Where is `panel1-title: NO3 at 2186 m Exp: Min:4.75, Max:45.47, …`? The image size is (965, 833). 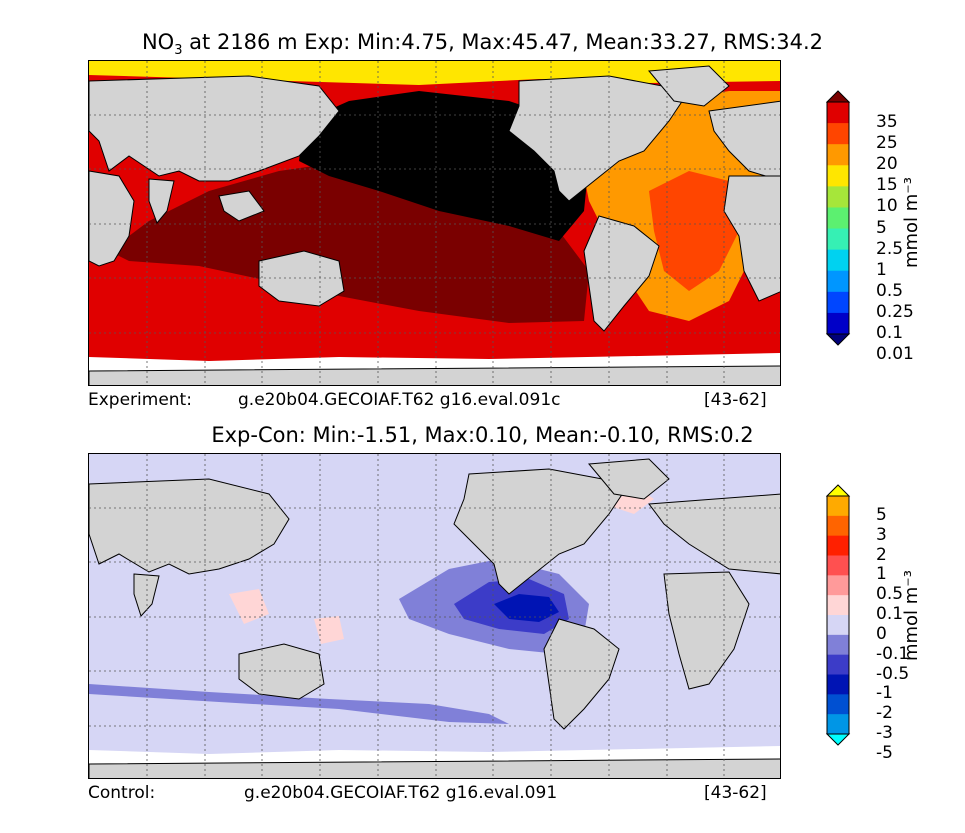
panel1-title: NO3 at 2186 m Exp: Min:4.75, Max:45.47, … is located at coordinates (482, 44).